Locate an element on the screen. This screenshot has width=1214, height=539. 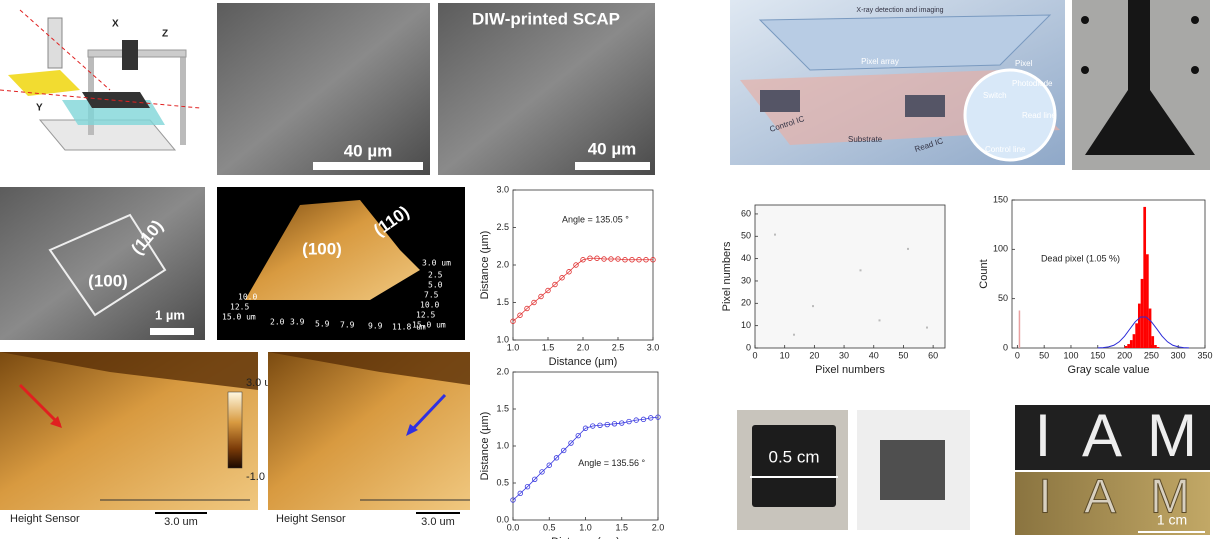
afm-tick: 7.5 is located at coordinates (431, 295).